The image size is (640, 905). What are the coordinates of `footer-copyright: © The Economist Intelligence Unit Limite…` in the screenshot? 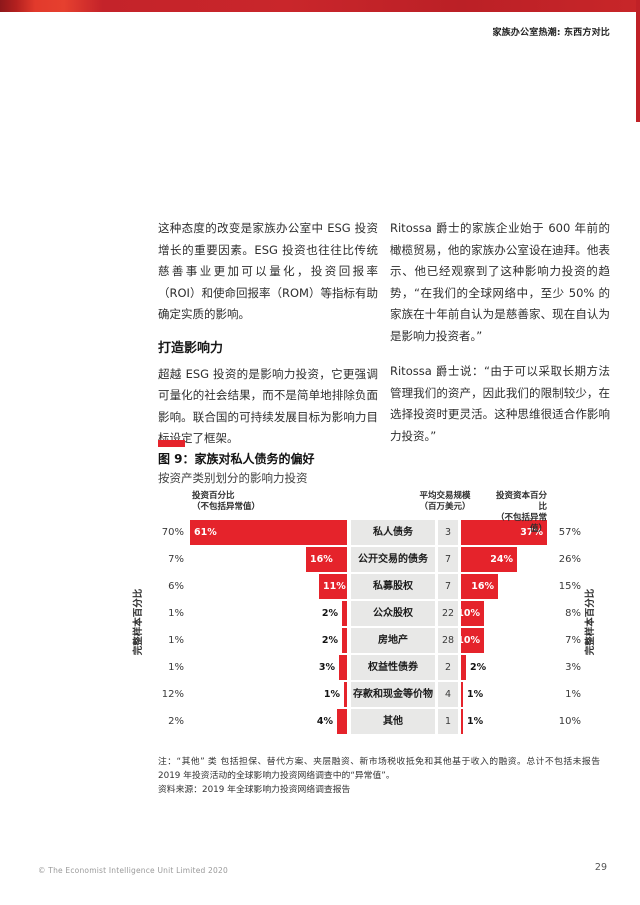 It's located at (133, 870).